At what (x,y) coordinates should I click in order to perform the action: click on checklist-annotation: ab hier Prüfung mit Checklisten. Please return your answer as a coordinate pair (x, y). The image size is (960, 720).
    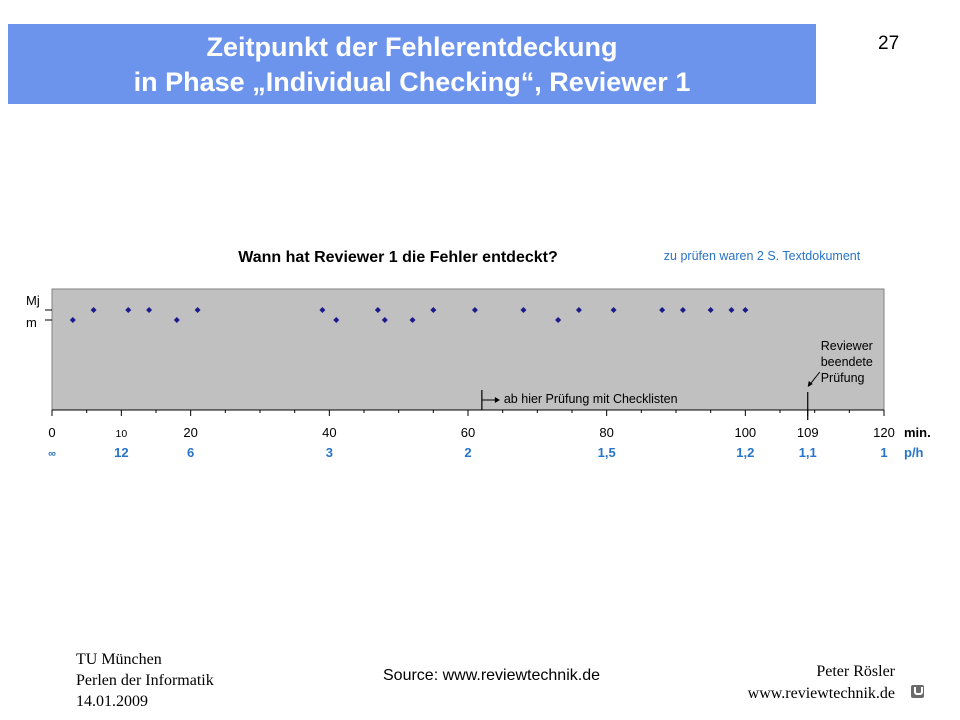
    Looking at the image, I should click on (591, 399).